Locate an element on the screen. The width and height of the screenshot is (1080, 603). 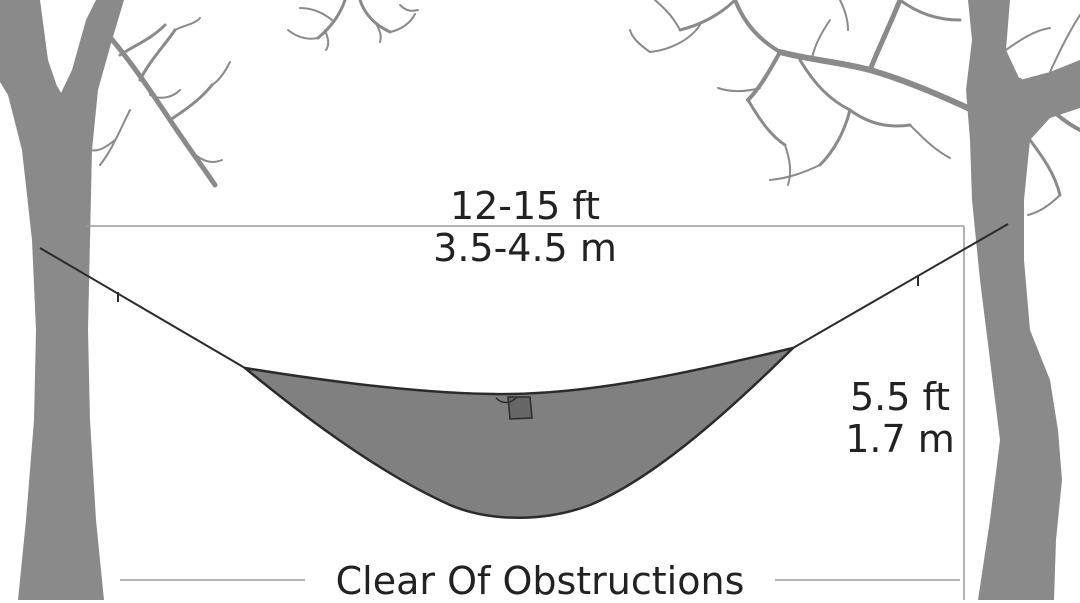
hammock-body is located at coordinates (519, 432).